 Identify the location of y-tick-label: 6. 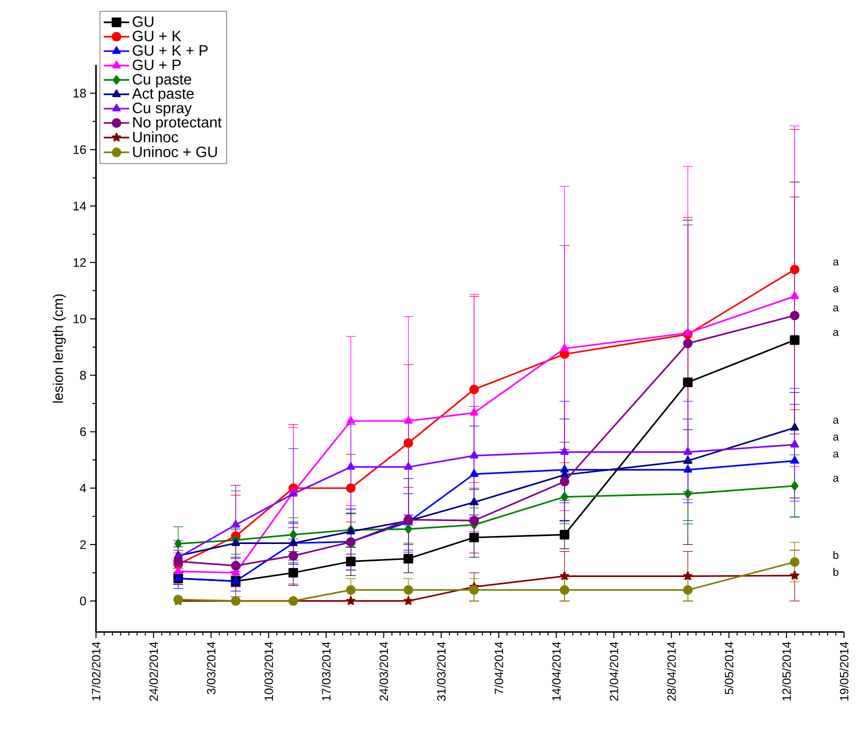
(83, 431).